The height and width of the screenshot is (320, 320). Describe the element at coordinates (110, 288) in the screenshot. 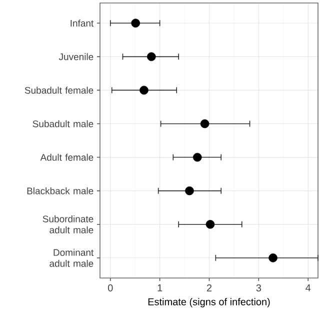

I see `x-tick-label: 0` at that location.